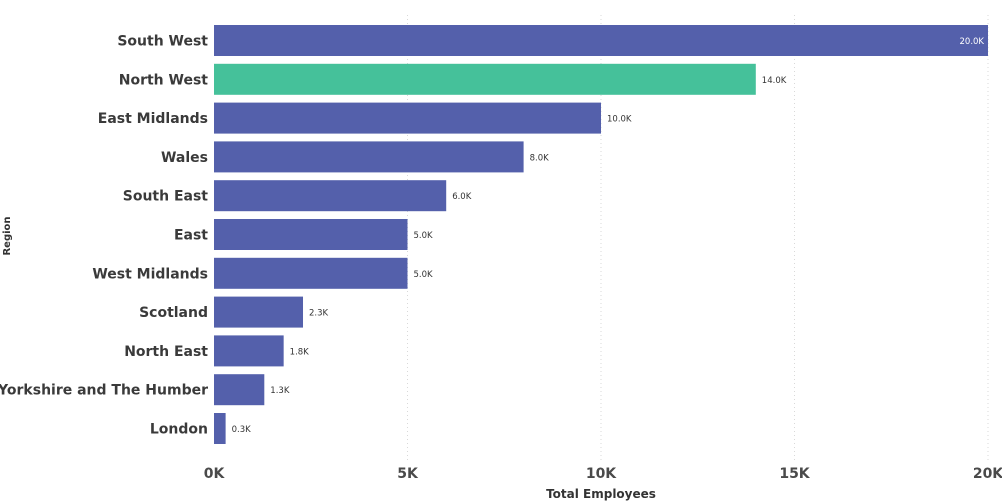  I want to click on y-tick-label: Scotland, so click(173, 313).